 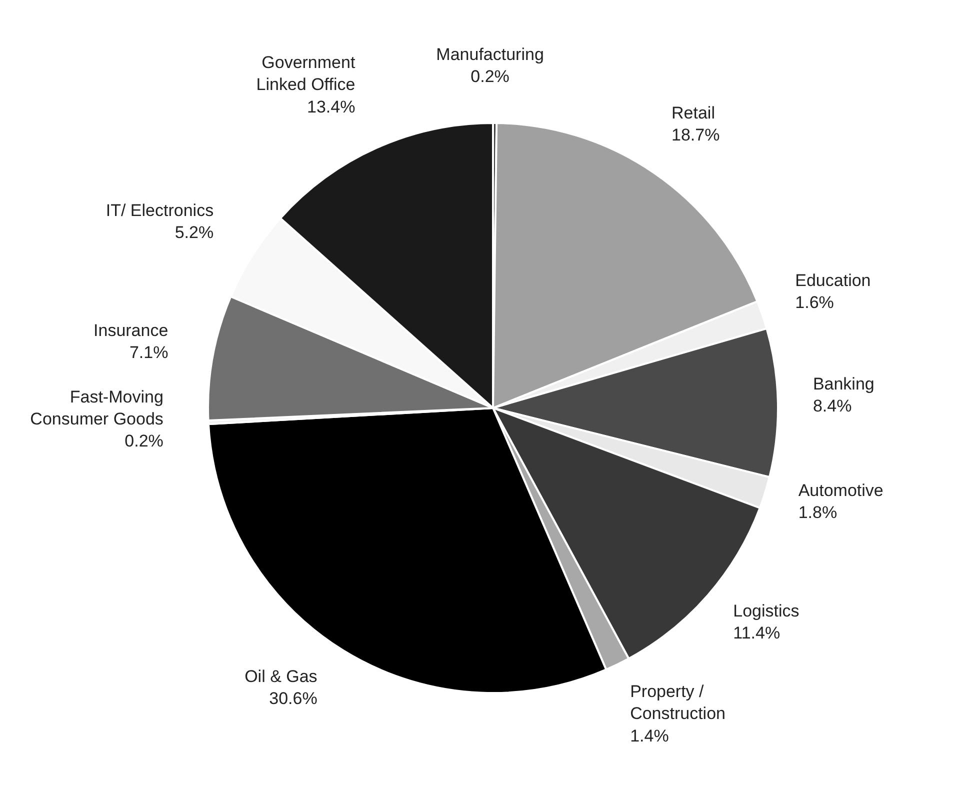 What do you see at coordinates (490, 54) in the screenshot?
I see `slice-label: Manufacturing` at bounding box center [490, 54].